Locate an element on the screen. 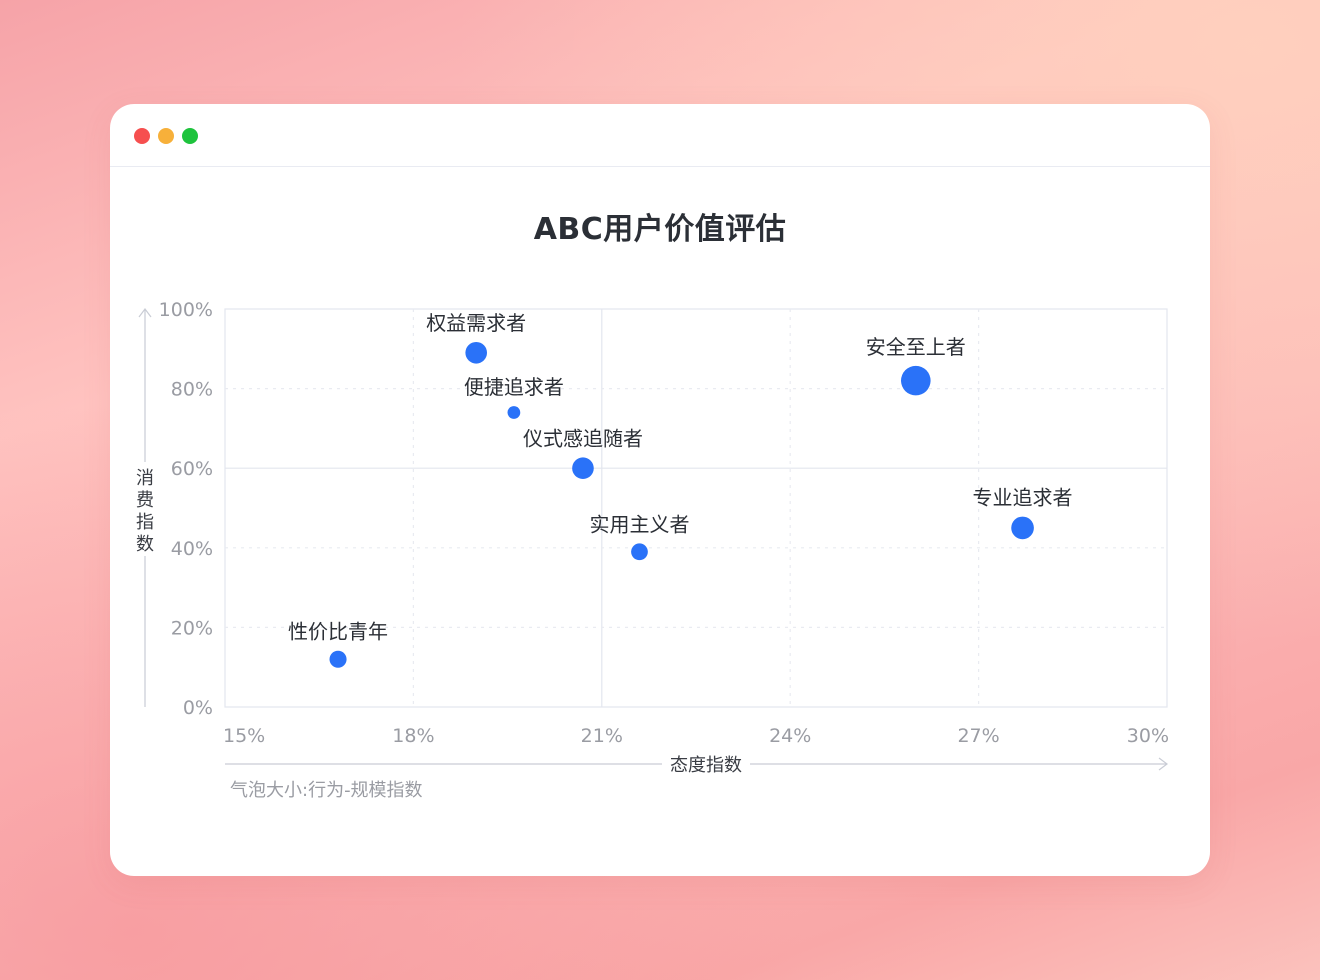  y-axis-label-char: 指 is located at coordinates (145, 522).